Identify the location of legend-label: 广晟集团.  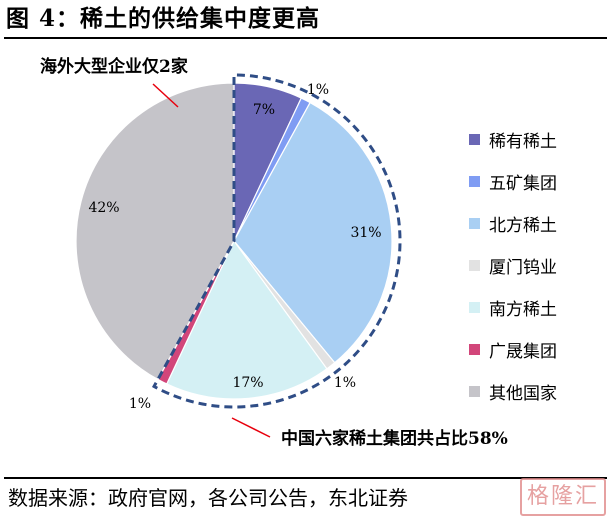
(523, 351).